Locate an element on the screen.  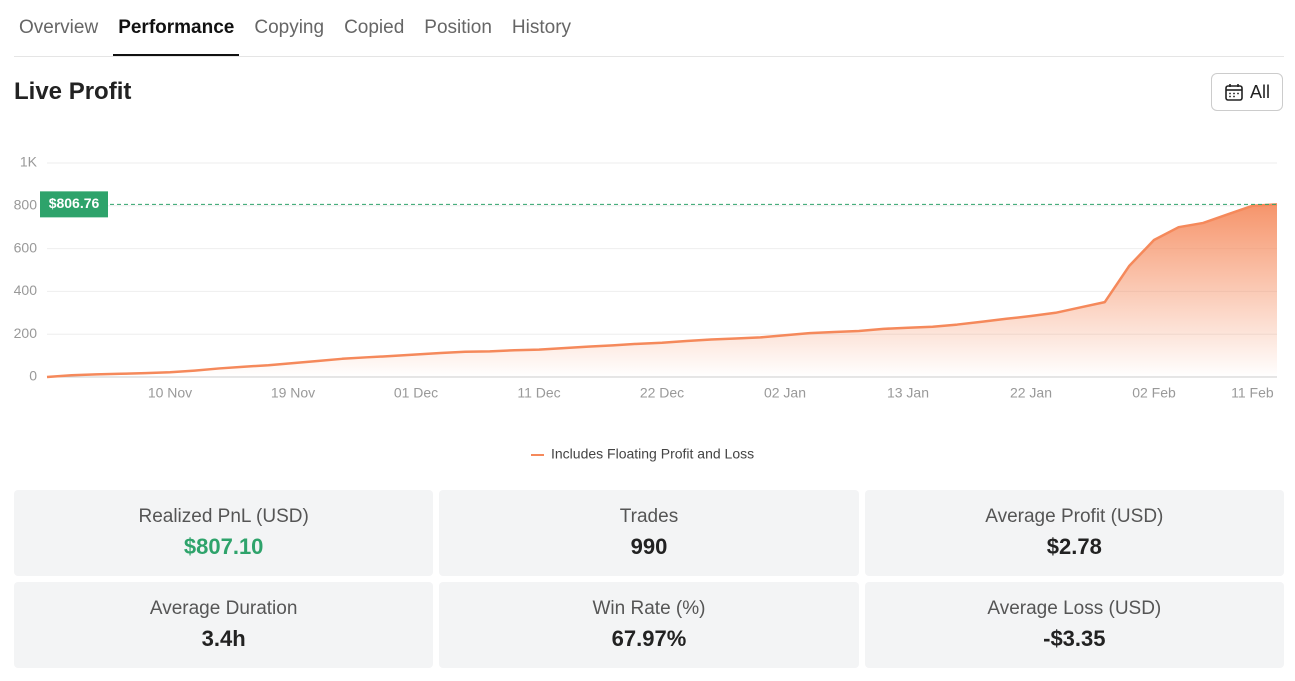
tab: Copied is located at coordinates (374, 27).